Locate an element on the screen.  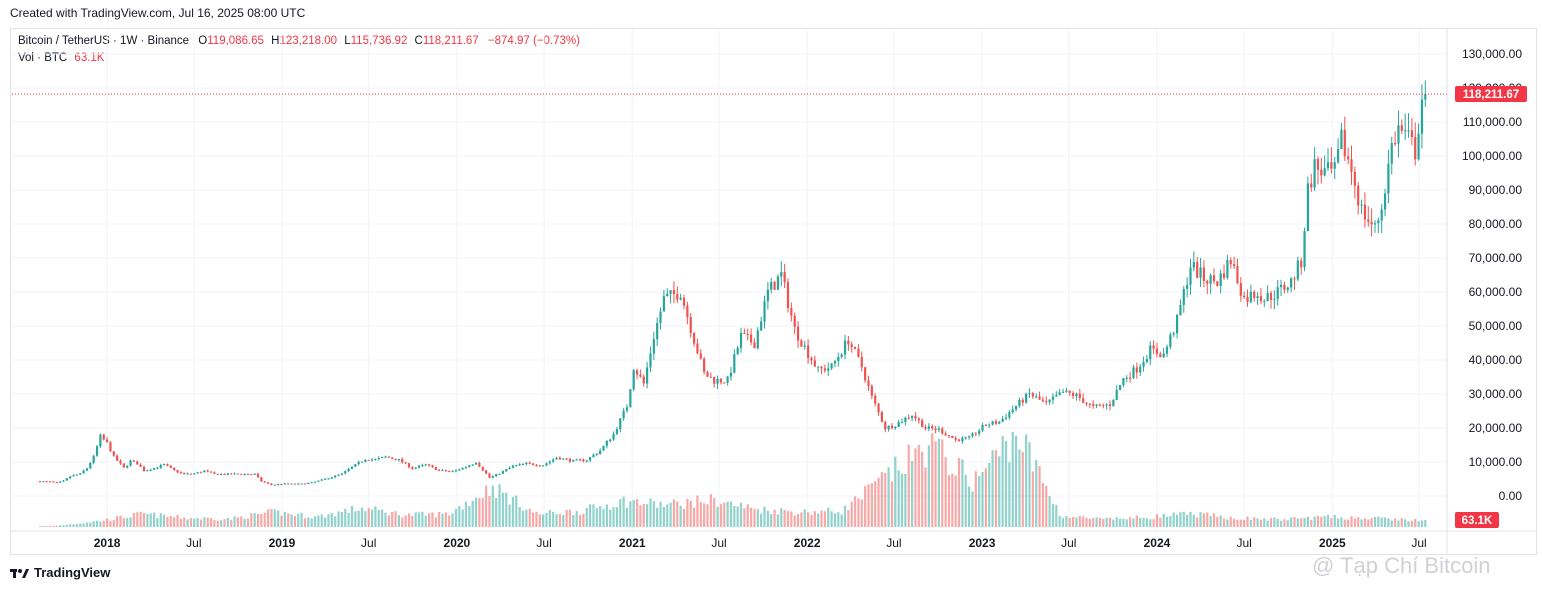
last-price-badge-text: 118,211.67 is located at coordinates (1491, 95).